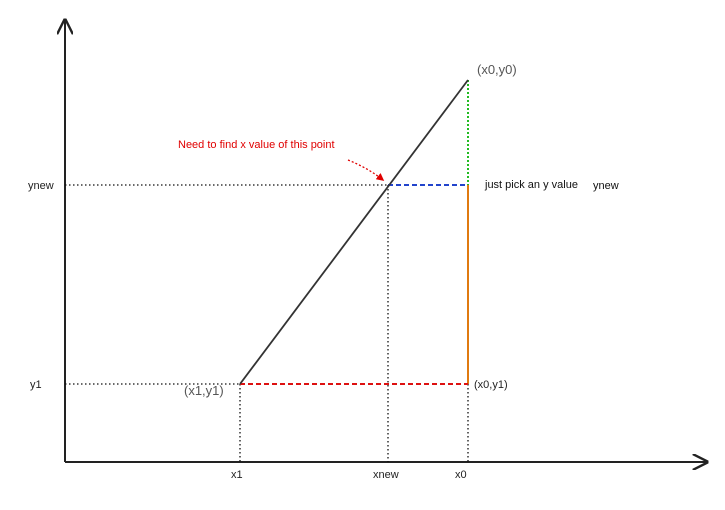 This screenshot has width=725, height=510. Describe the element at coordinates (237, 475) in the screenshot. I see `x1-axis-label: x1` at that location.